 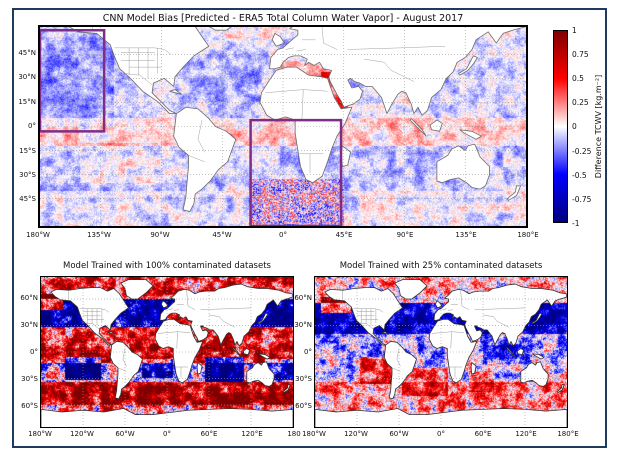 What do you see at coordinates (303, 406) in the screenshot?
I see `br-lat-tick: 60°S` at bounding box center [303, 406].